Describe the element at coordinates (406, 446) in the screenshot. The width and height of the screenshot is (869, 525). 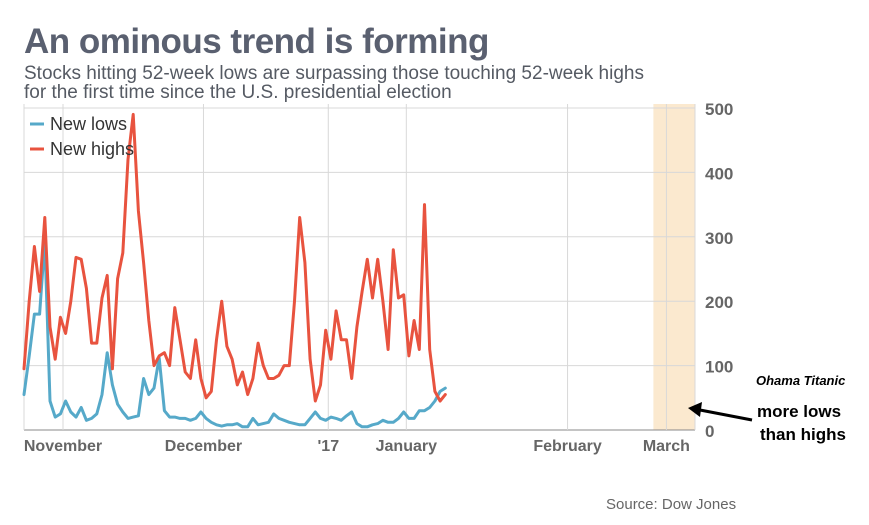
I see `x-tick-label: January` at that location.